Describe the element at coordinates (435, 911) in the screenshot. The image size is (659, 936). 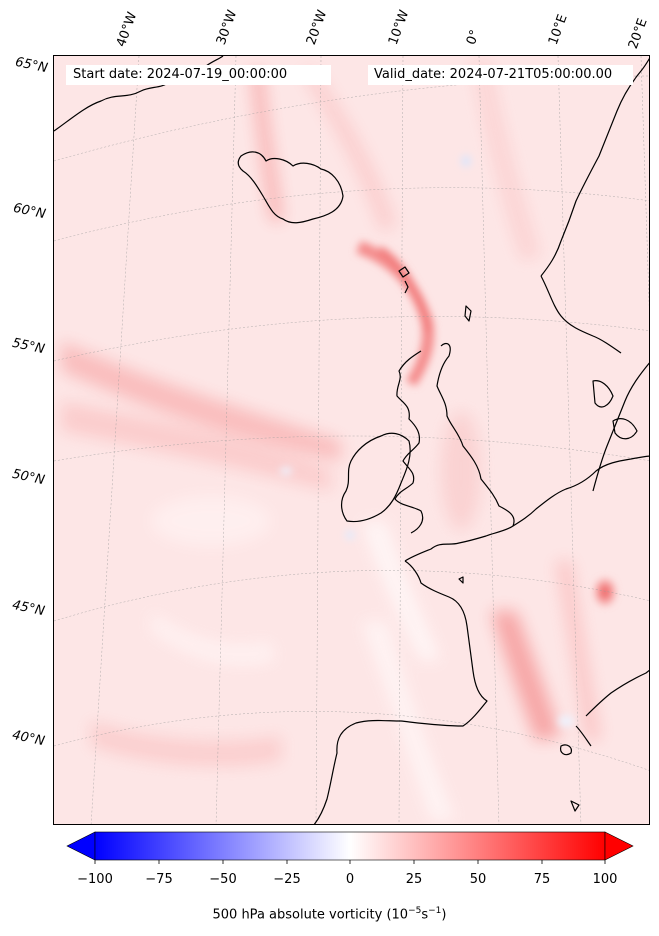
I see `colorbar-label-exp2: −1` at that location.